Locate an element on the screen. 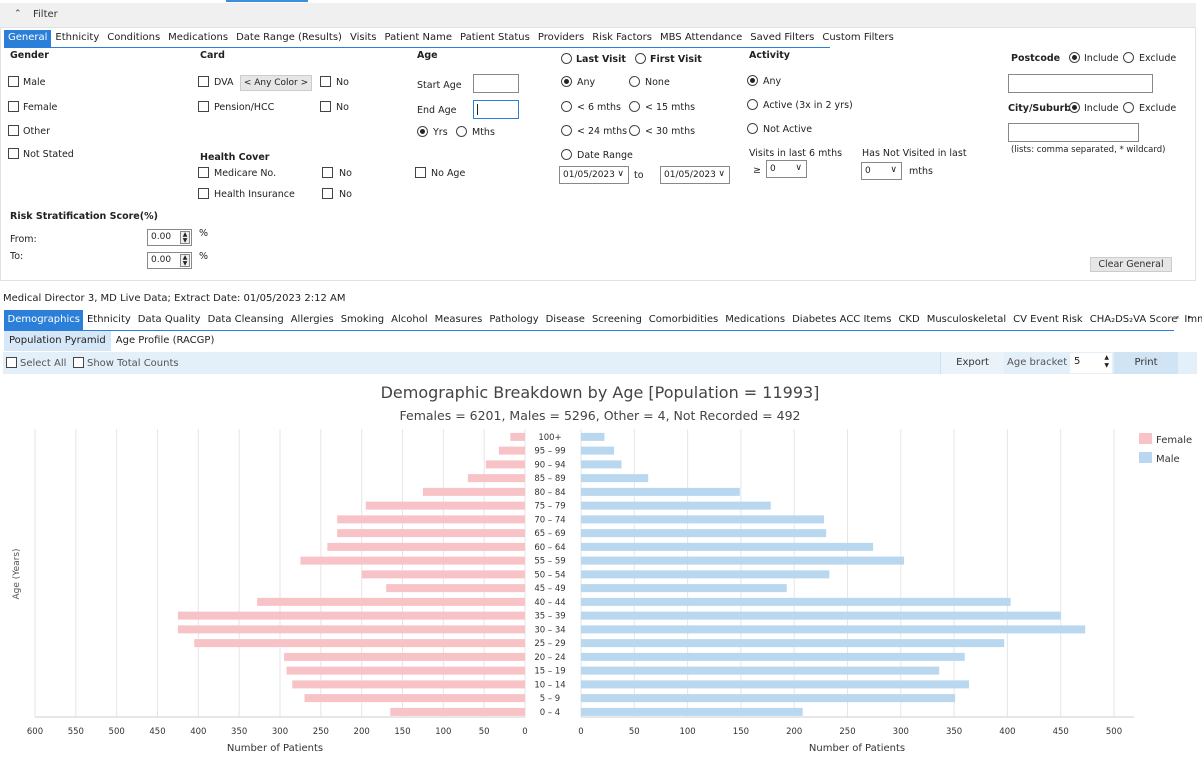 Image resolution: width=1202 pixels, height=772 pixels. visit-none-radio is located at coordinates (634, 81).